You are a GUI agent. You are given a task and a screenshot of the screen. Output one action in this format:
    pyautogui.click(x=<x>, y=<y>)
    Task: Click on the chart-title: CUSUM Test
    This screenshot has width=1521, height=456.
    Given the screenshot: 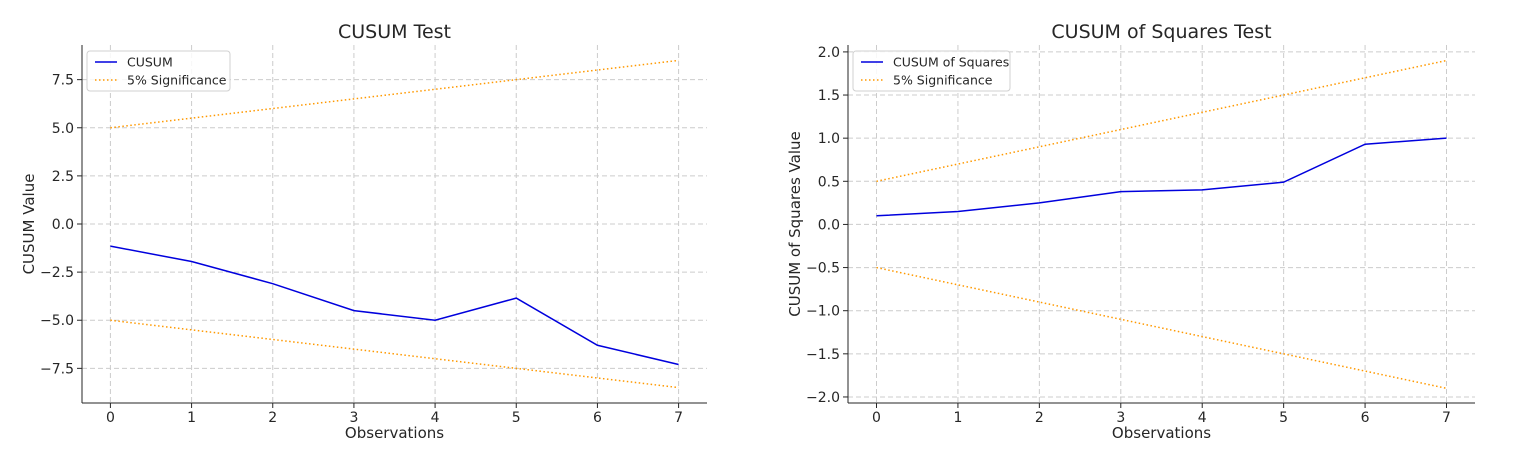 What is the action you would take?
    pyautogui.click(x=394, y=32)
    